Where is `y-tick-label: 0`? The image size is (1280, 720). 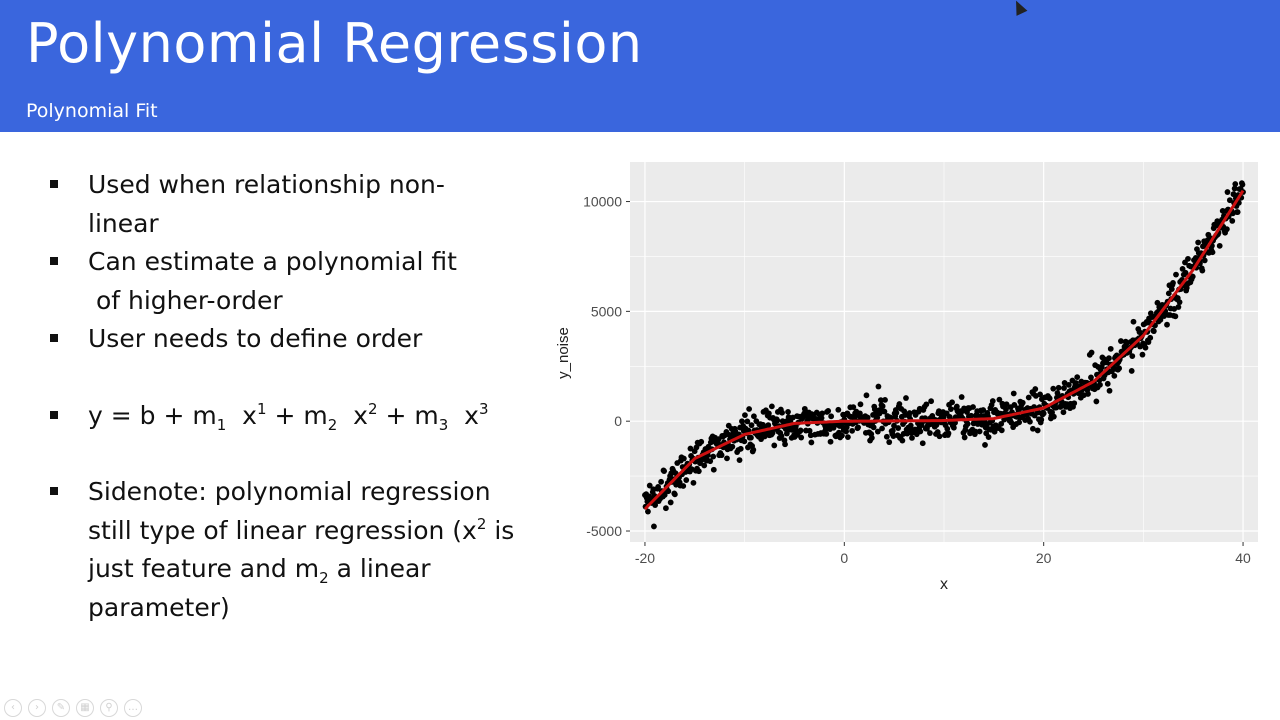
y-tick-label: 0 is located at coordinates (618, 421).